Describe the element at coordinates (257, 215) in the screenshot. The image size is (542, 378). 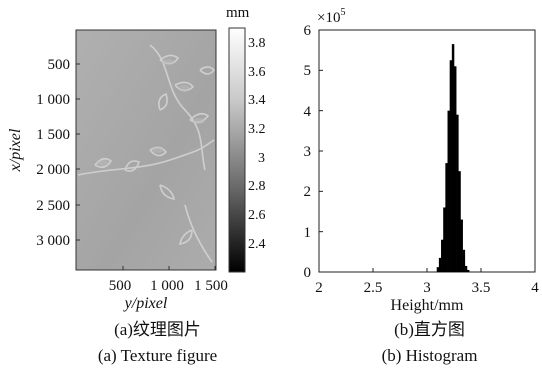
I see `colorbar-tick: 2.6` at that location.